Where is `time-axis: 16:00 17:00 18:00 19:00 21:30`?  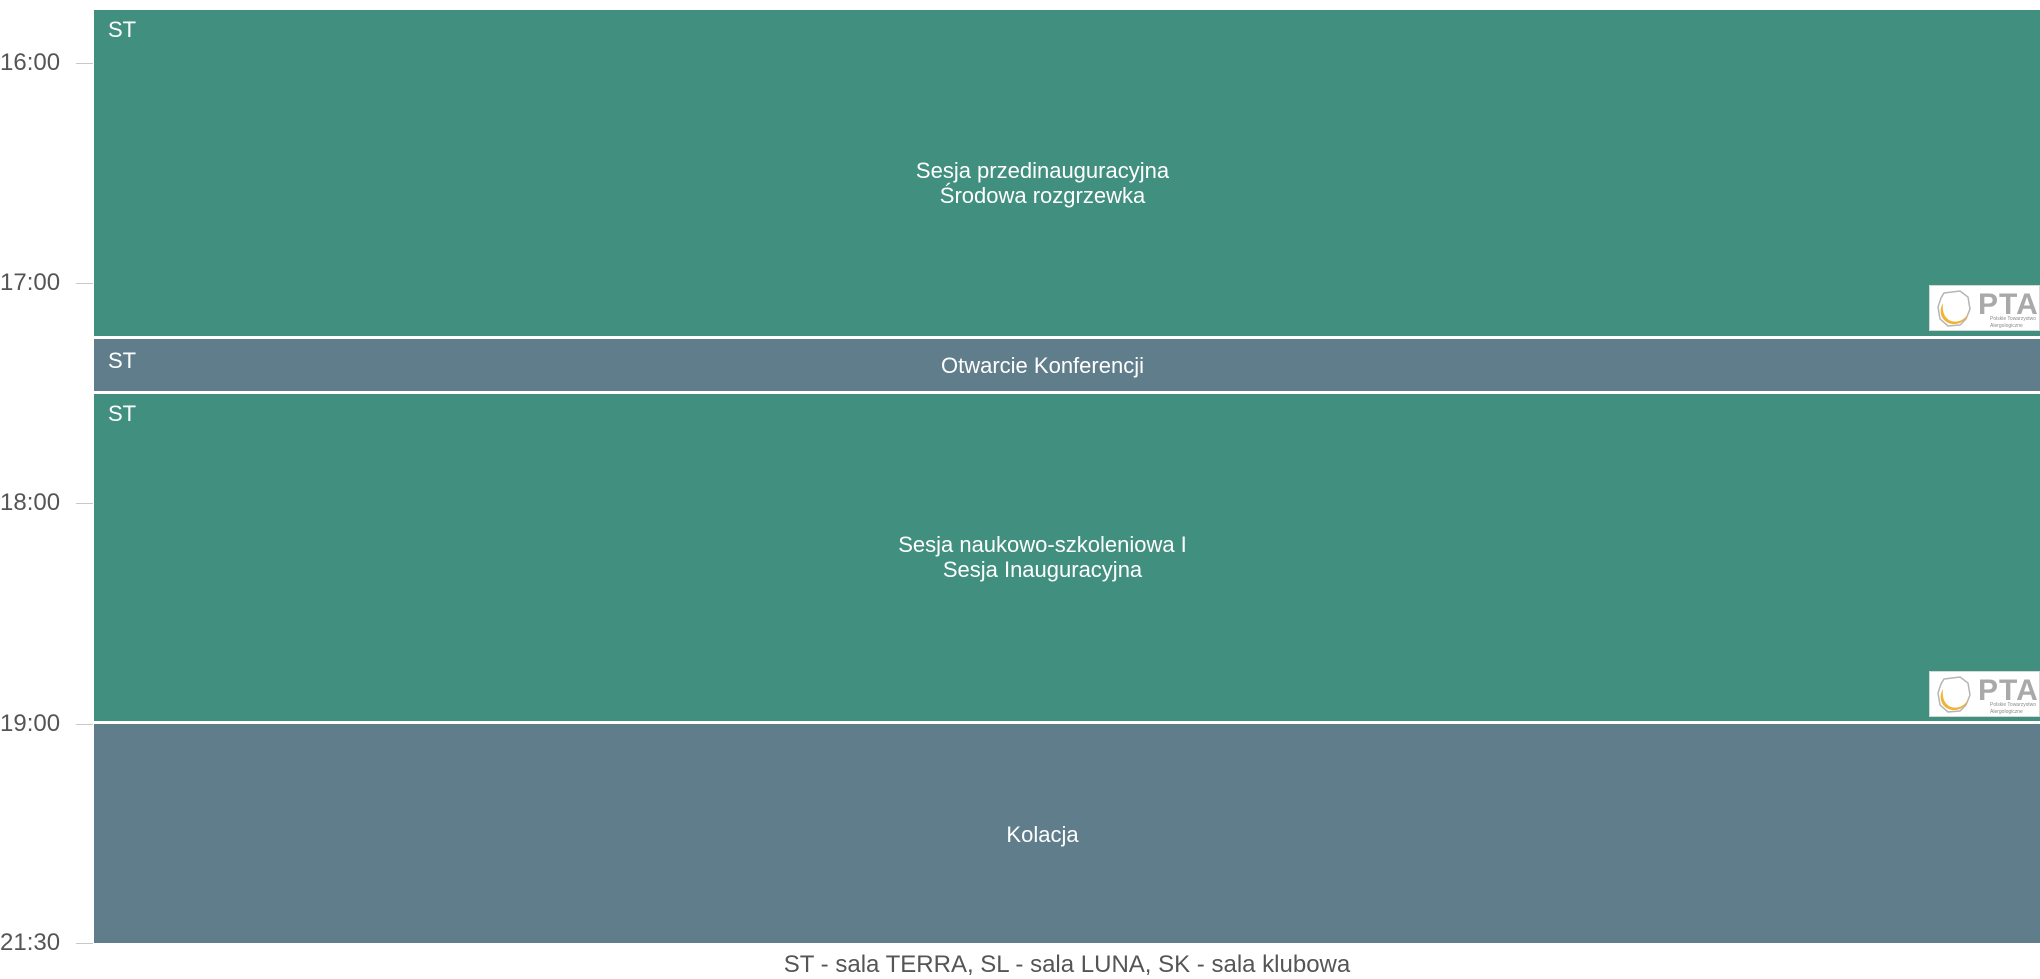 time-axis: 16:00 17:00 18:00 19:00 21:30 is located at coordinates (46, 489).